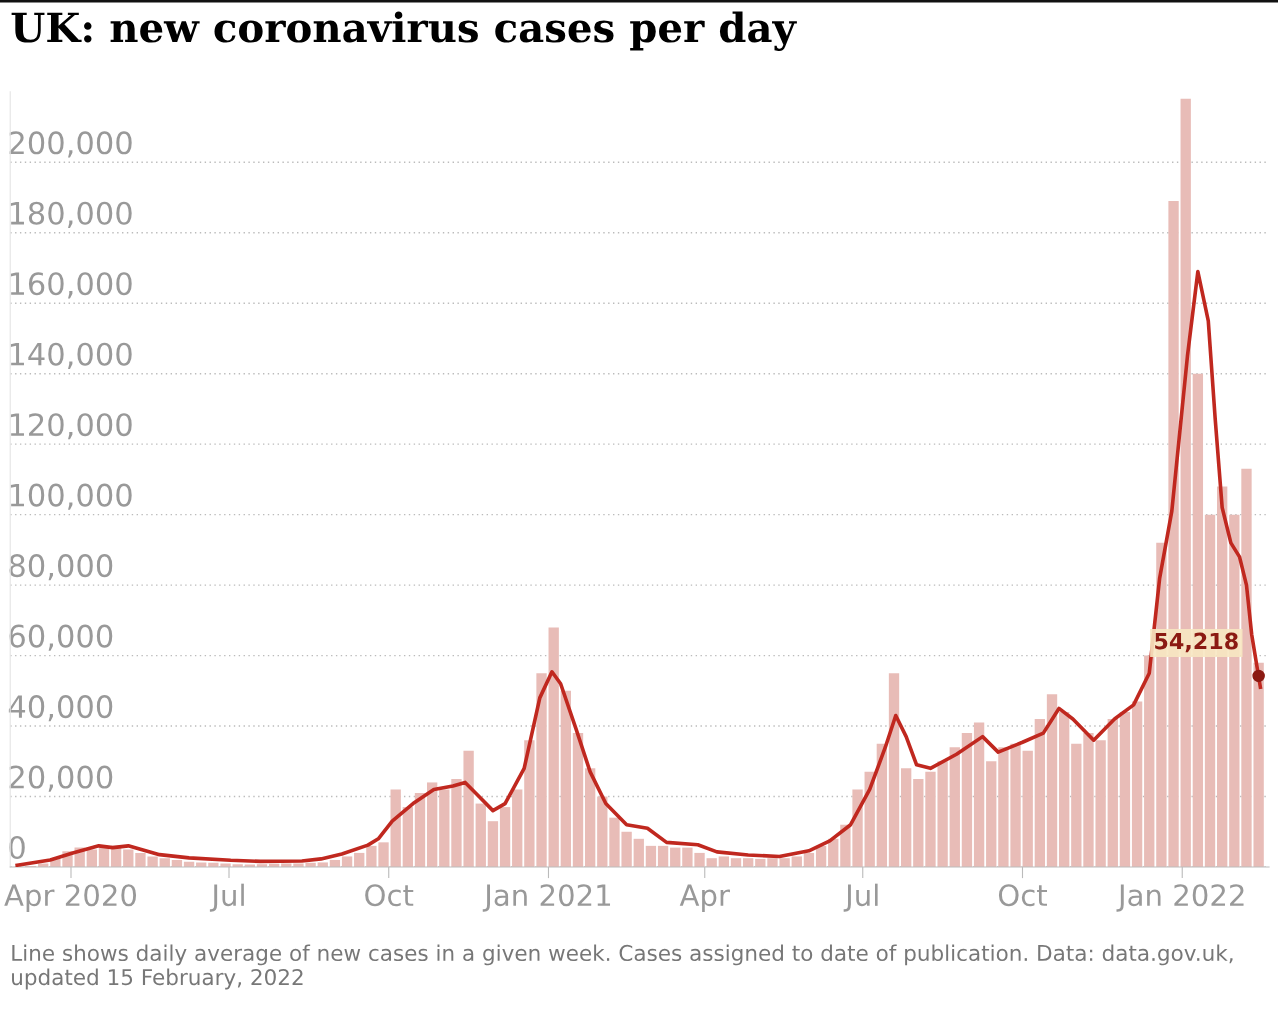 Image resolution: width=1278 pixels, height=1020 pixels. What do you see at coordinates (546, 898) in the screenshot?
I see `x-tick-label: Jan 2021` at bounding box center [546, 898].